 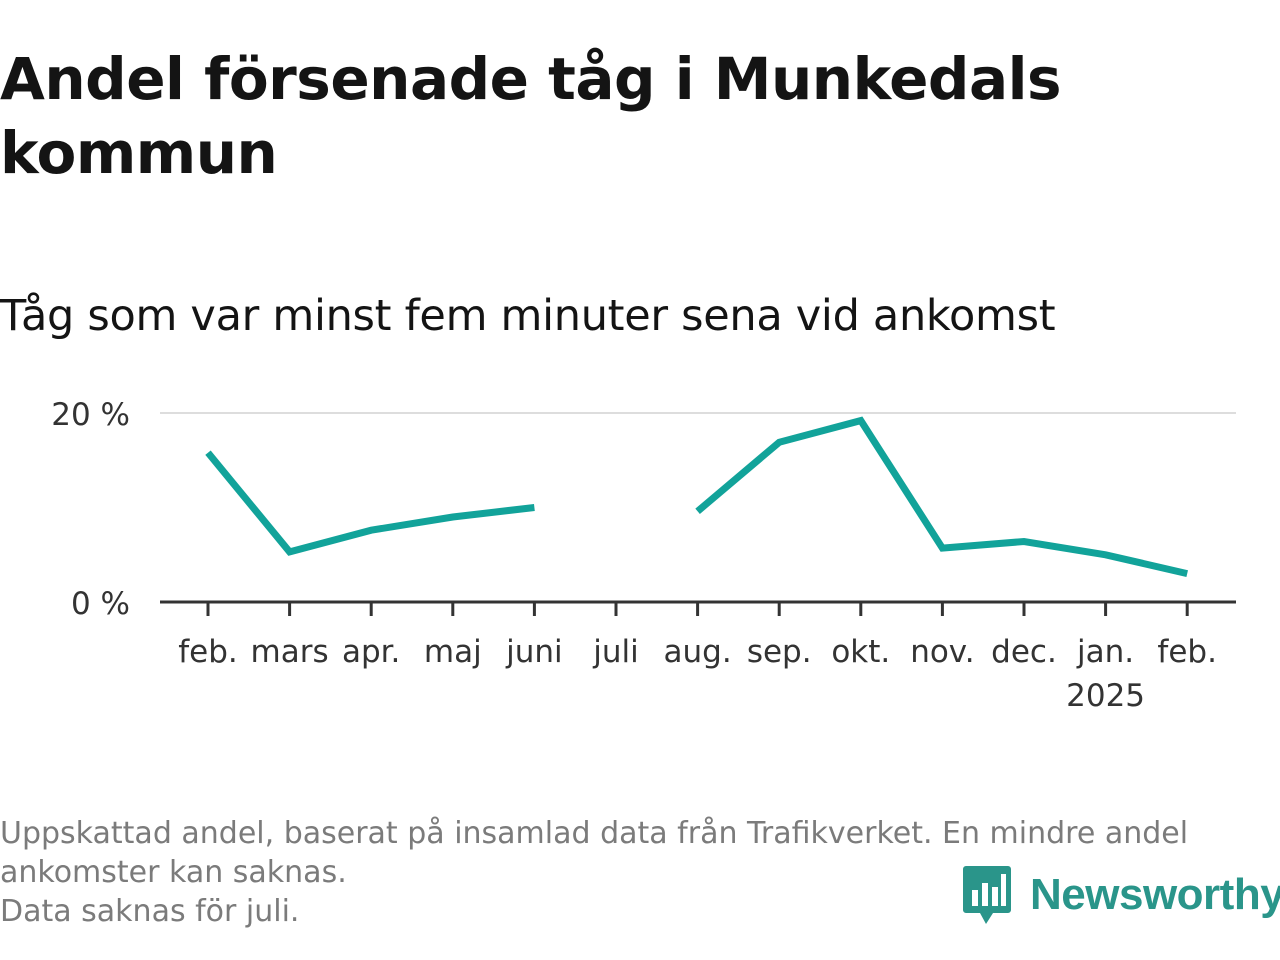 What do you see at coordinates (615, 652) in the screenshot?
I see `x-tick-label: juli` at bounding box center [615, 652].